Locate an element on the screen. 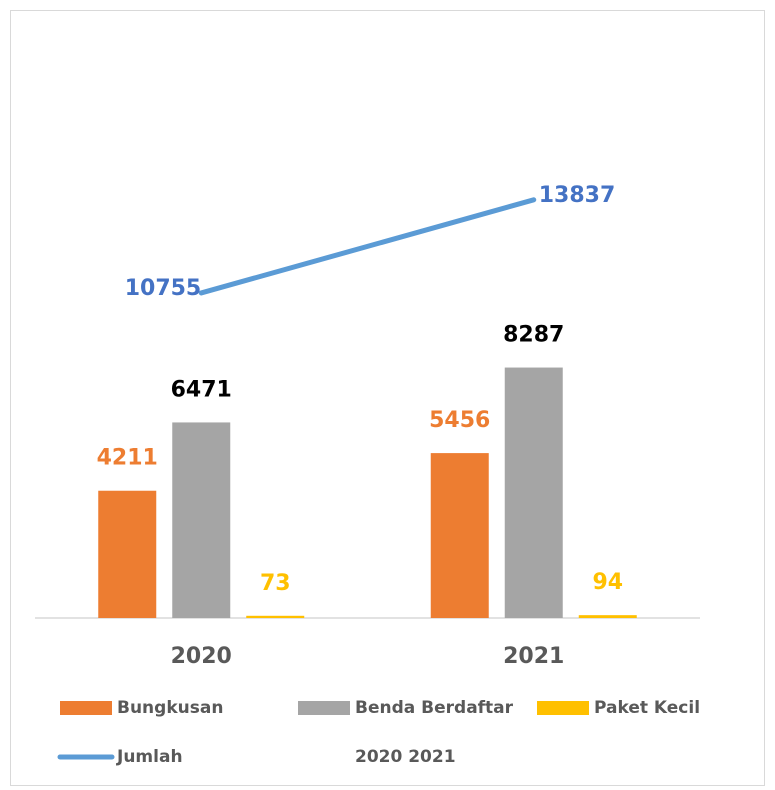 This screenshot has height=790, width=775. data-label: 8287 is located at coordinates (533, 335).